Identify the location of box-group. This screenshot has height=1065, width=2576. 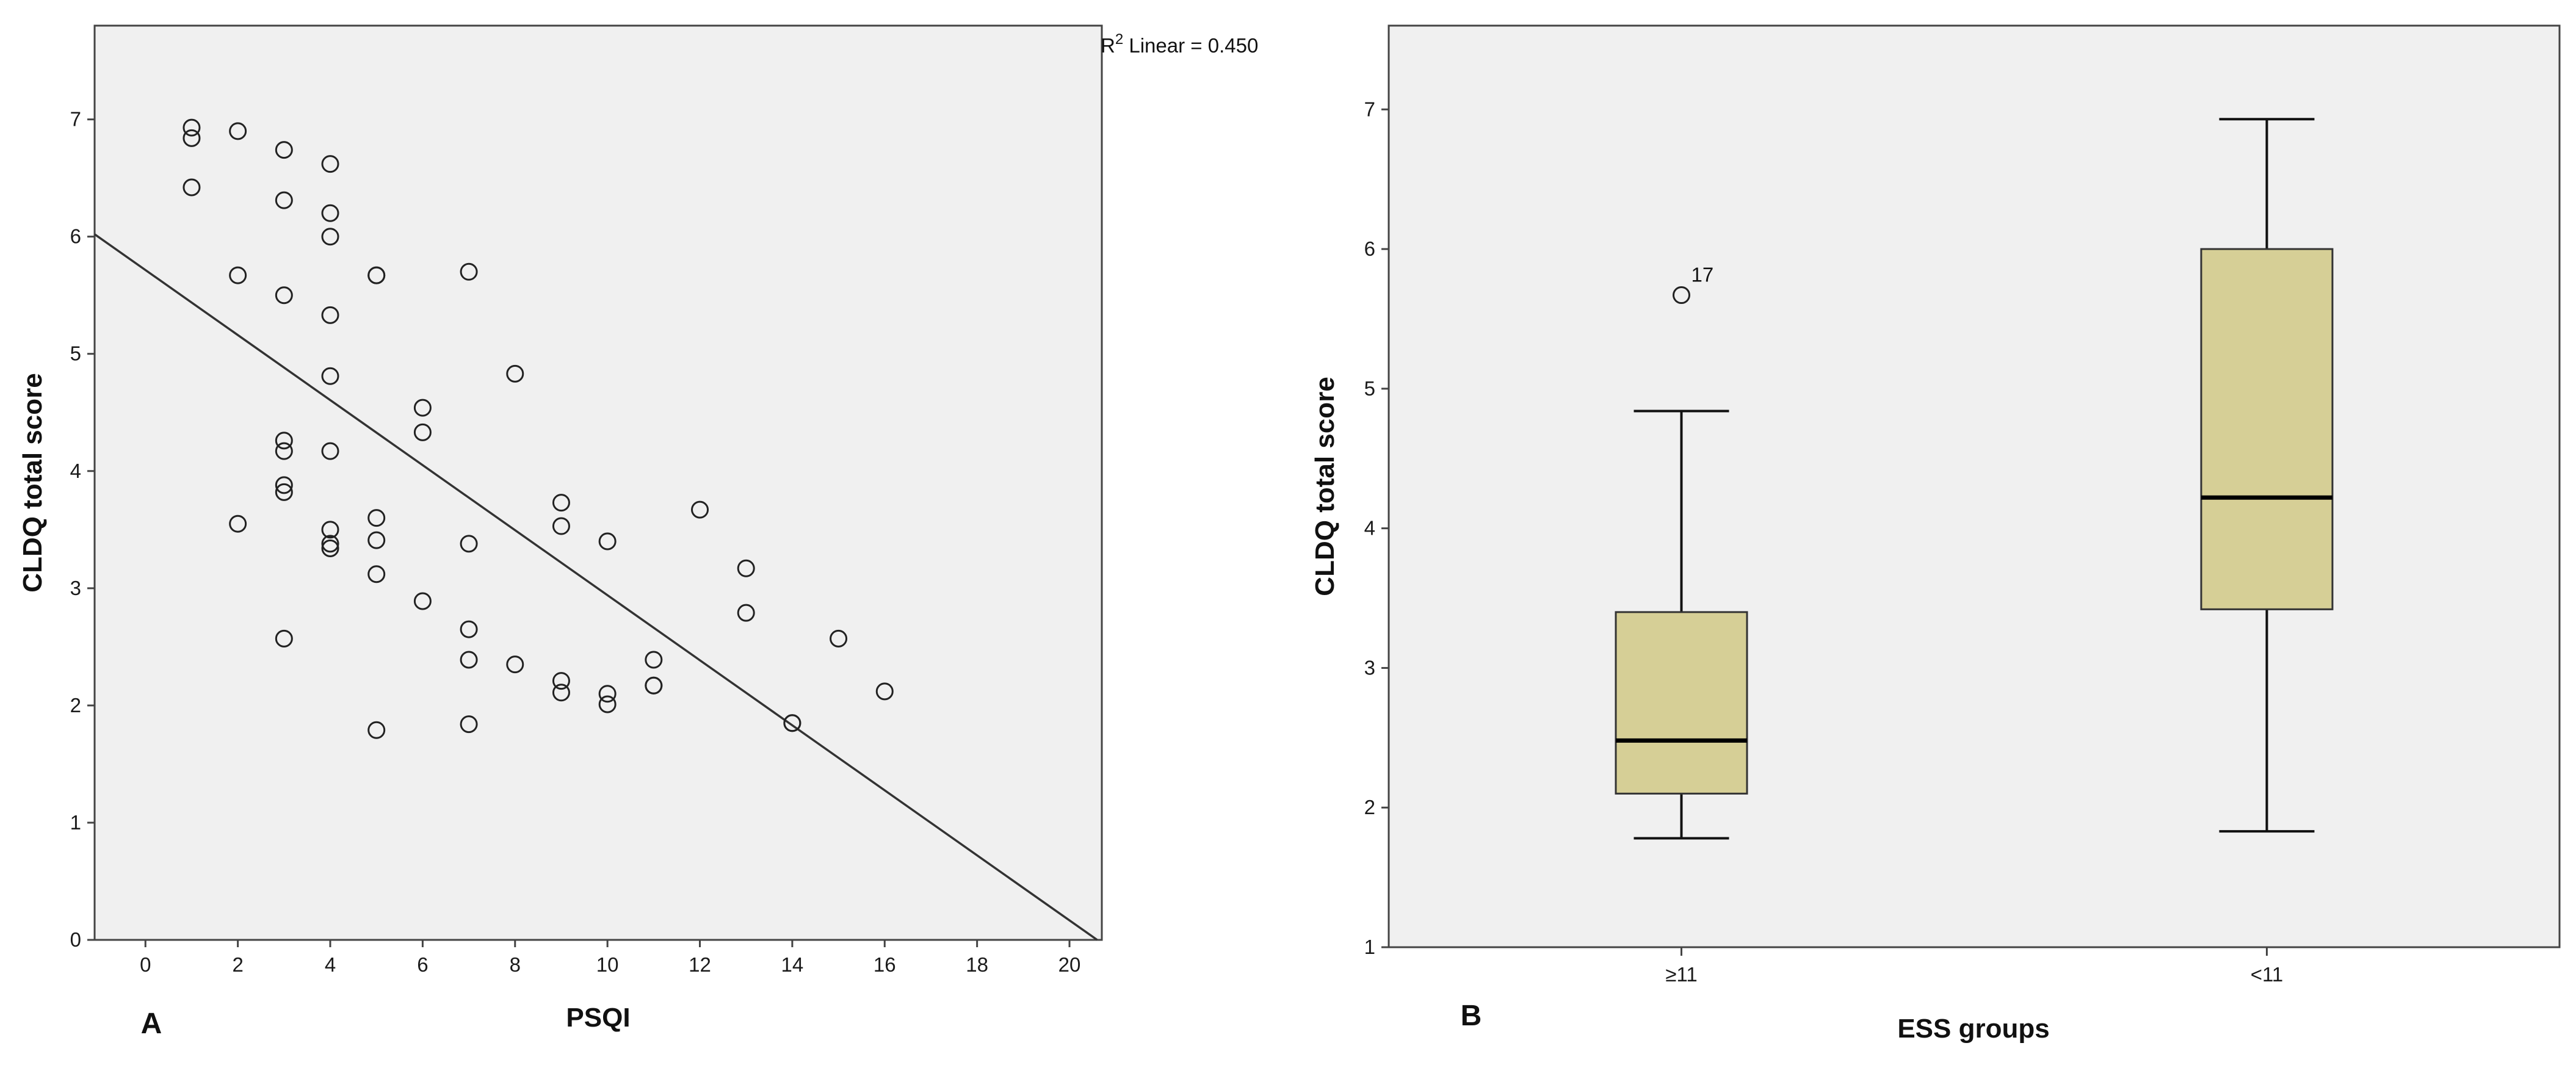
(2267, 475).